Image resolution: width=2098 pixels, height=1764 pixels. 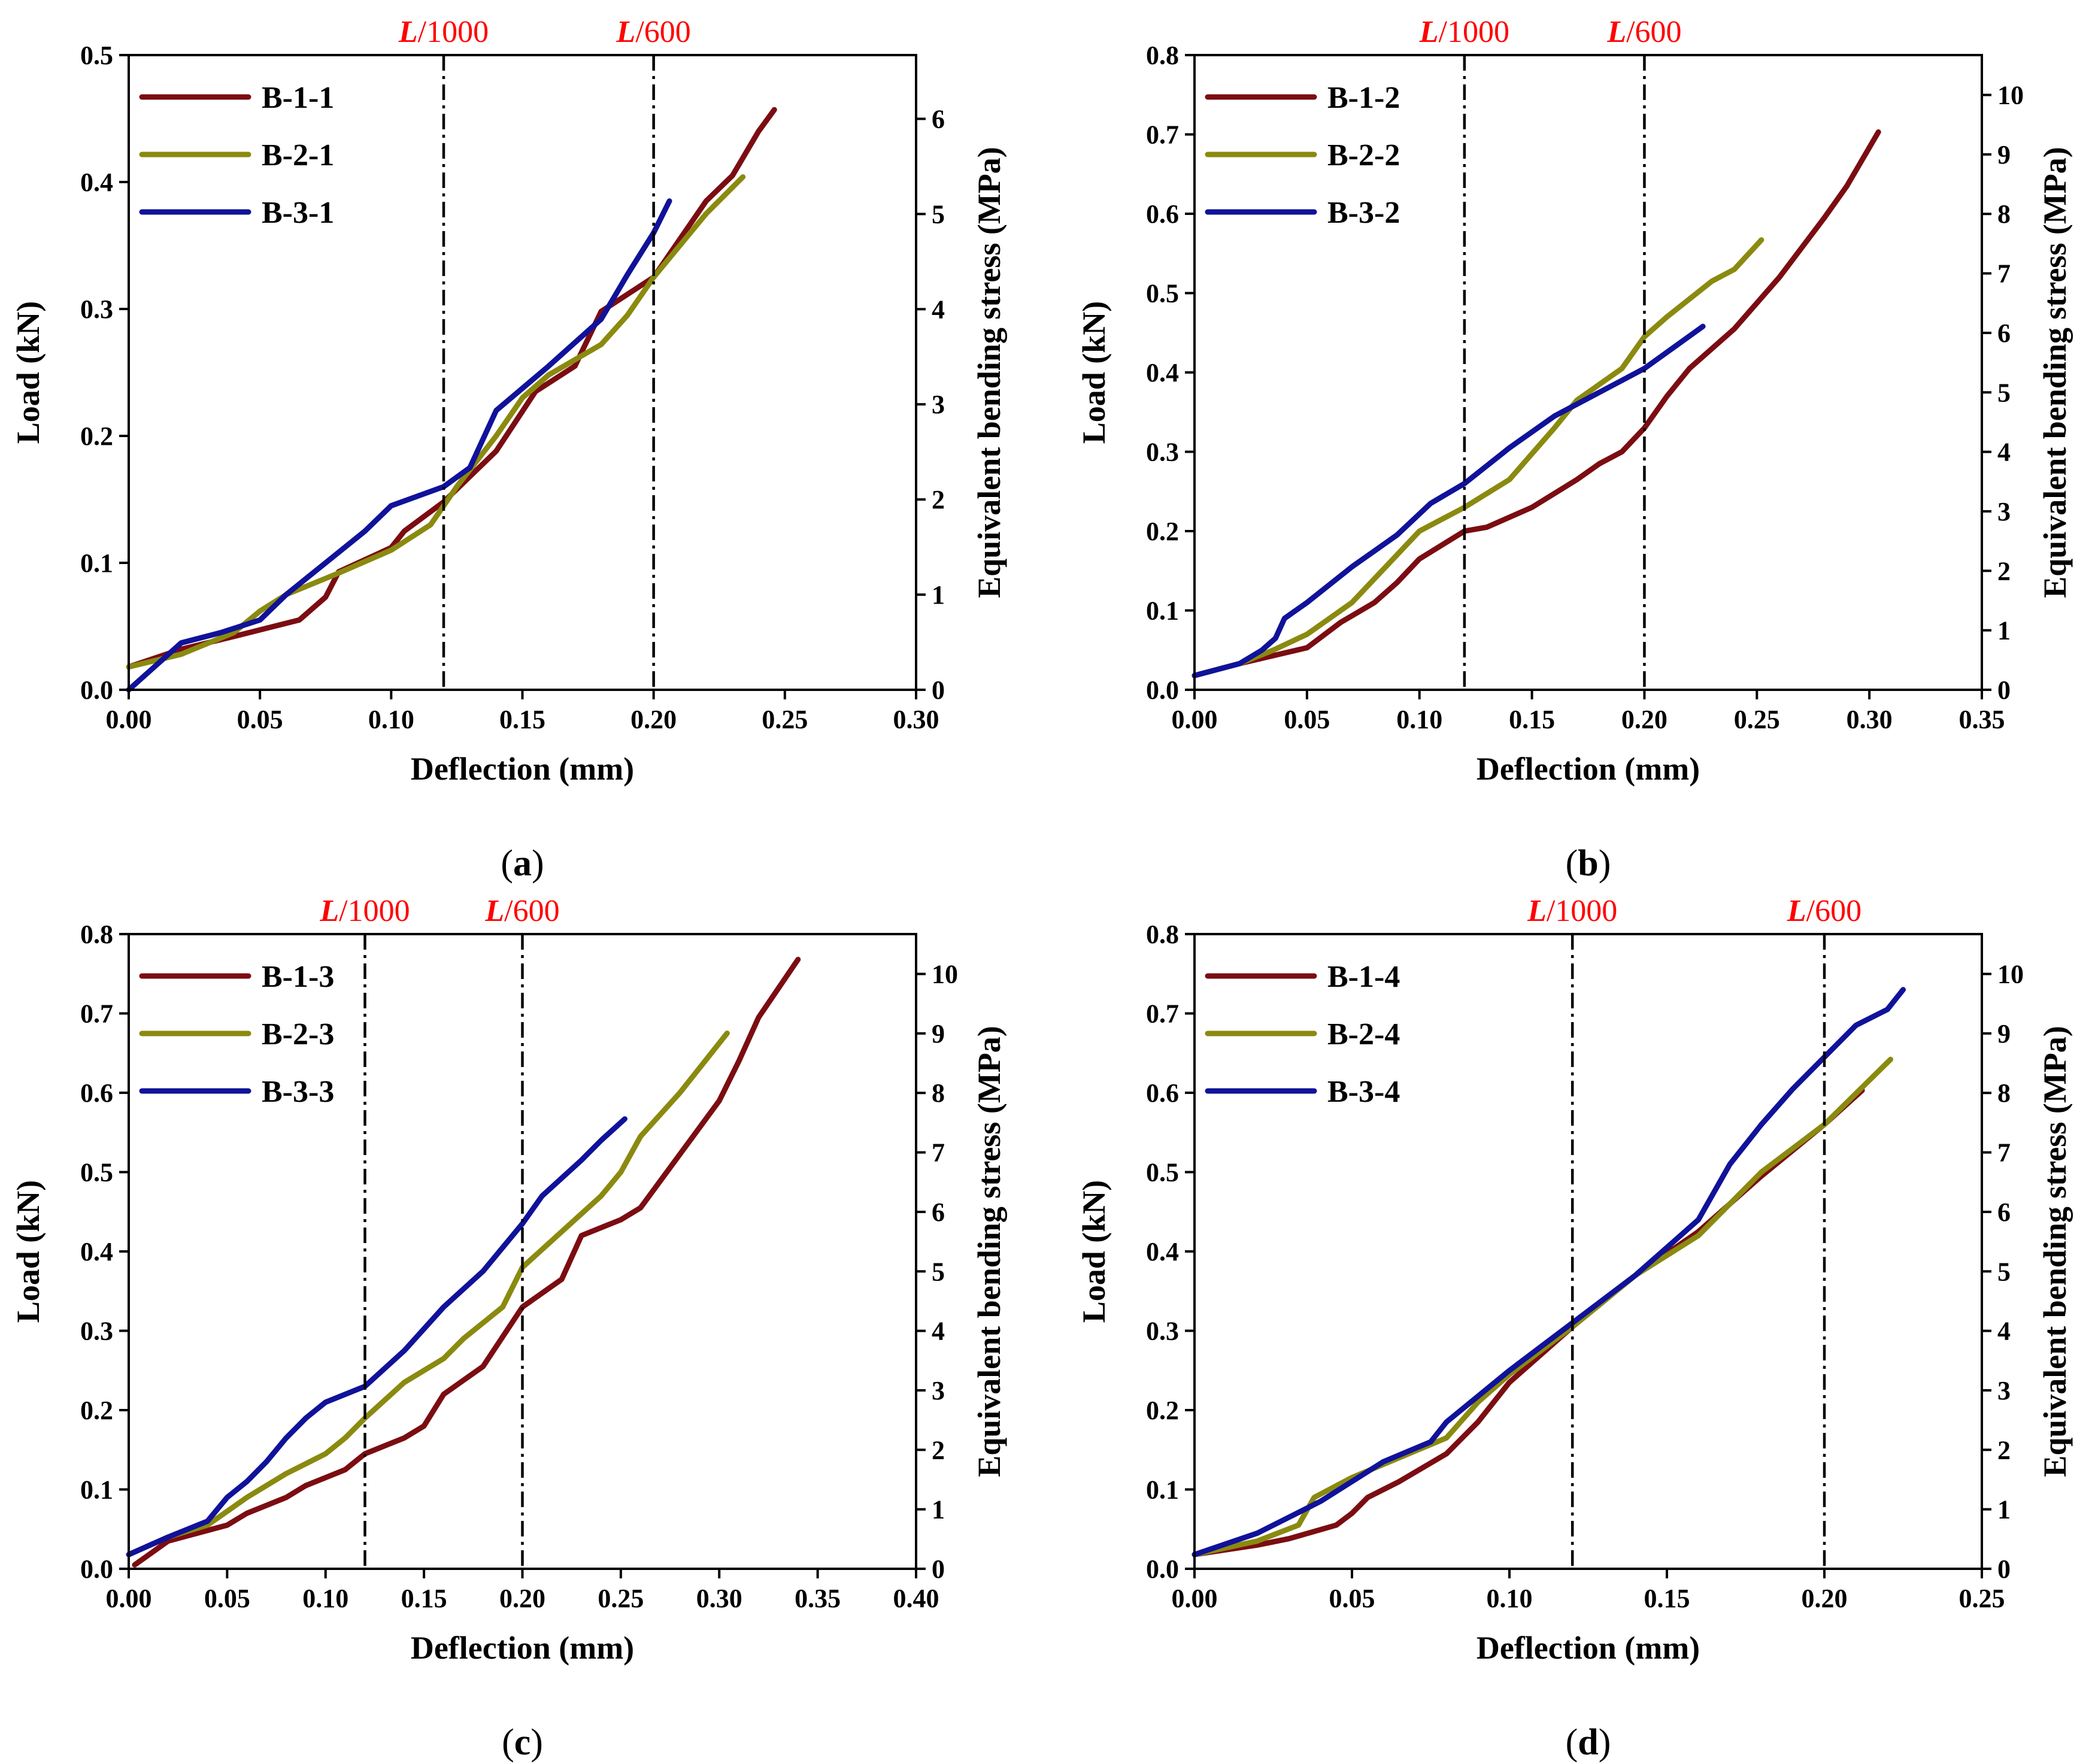 I want to click on legend-label: B-3-3, so click(x=298, y=1092).